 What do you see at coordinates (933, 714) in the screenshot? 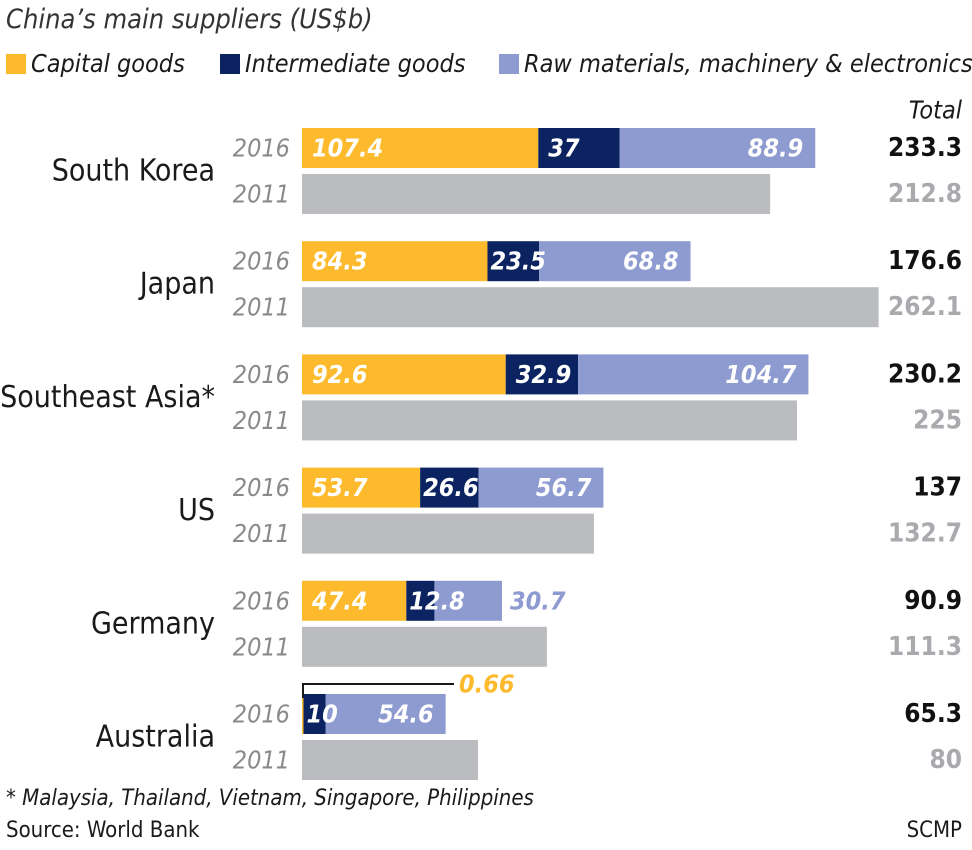
I see `total-2016-australia: 65.3` at bounding box center [933, 714].